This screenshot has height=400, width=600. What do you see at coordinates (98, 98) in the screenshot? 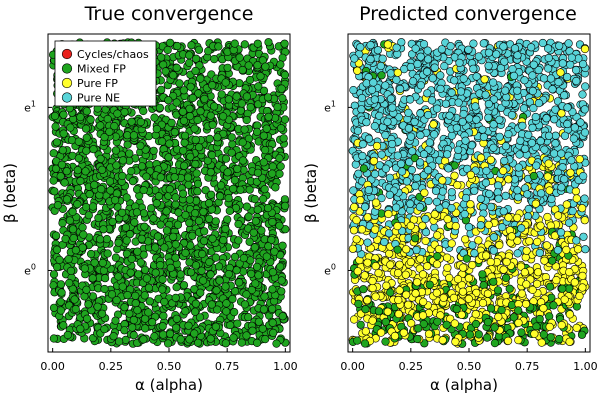
I see `legend-label: Pure NE` at bounding box center [98, 98].